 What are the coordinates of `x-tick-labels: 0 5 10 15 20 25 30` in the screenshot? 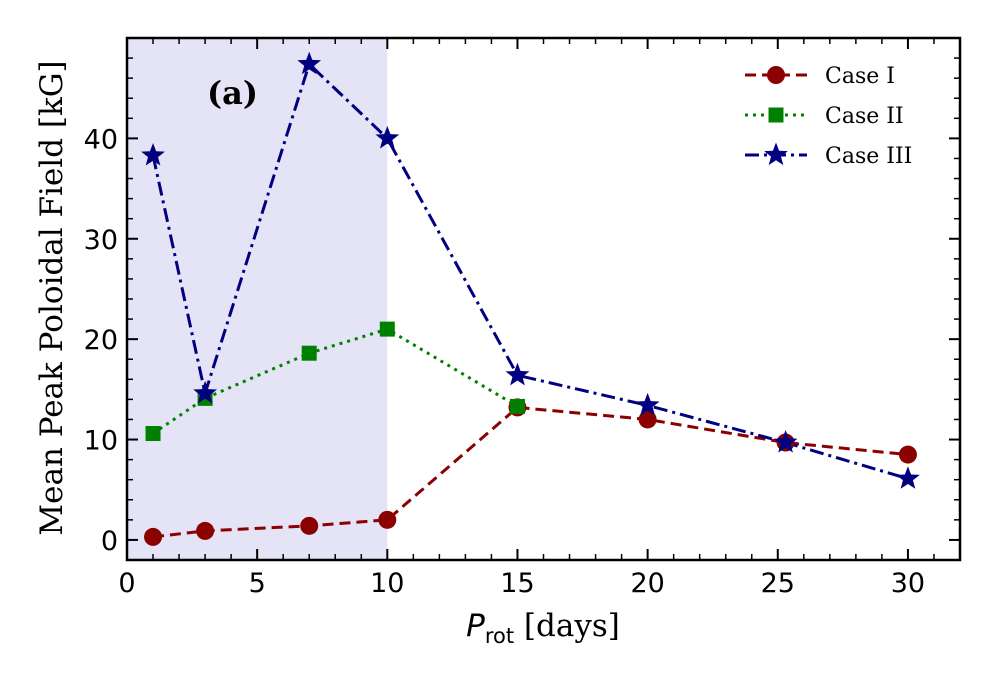 It's located at (521, 583).